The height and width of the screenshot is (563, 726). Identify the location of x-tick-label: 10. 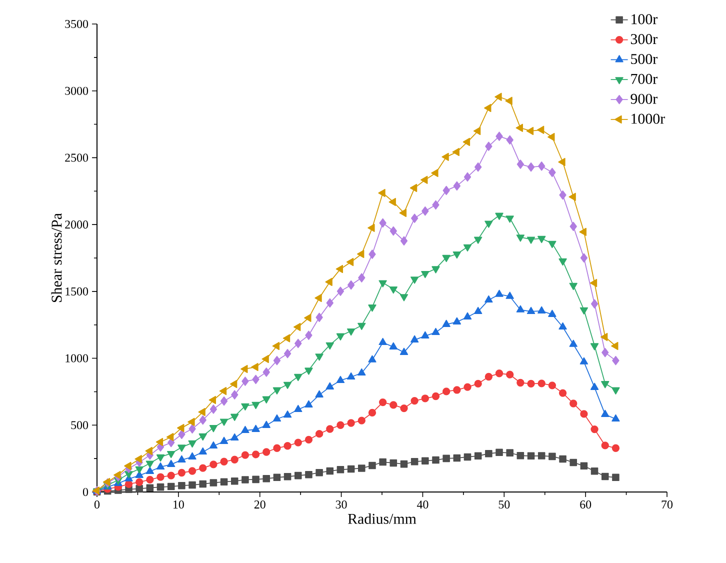
(179, 504).